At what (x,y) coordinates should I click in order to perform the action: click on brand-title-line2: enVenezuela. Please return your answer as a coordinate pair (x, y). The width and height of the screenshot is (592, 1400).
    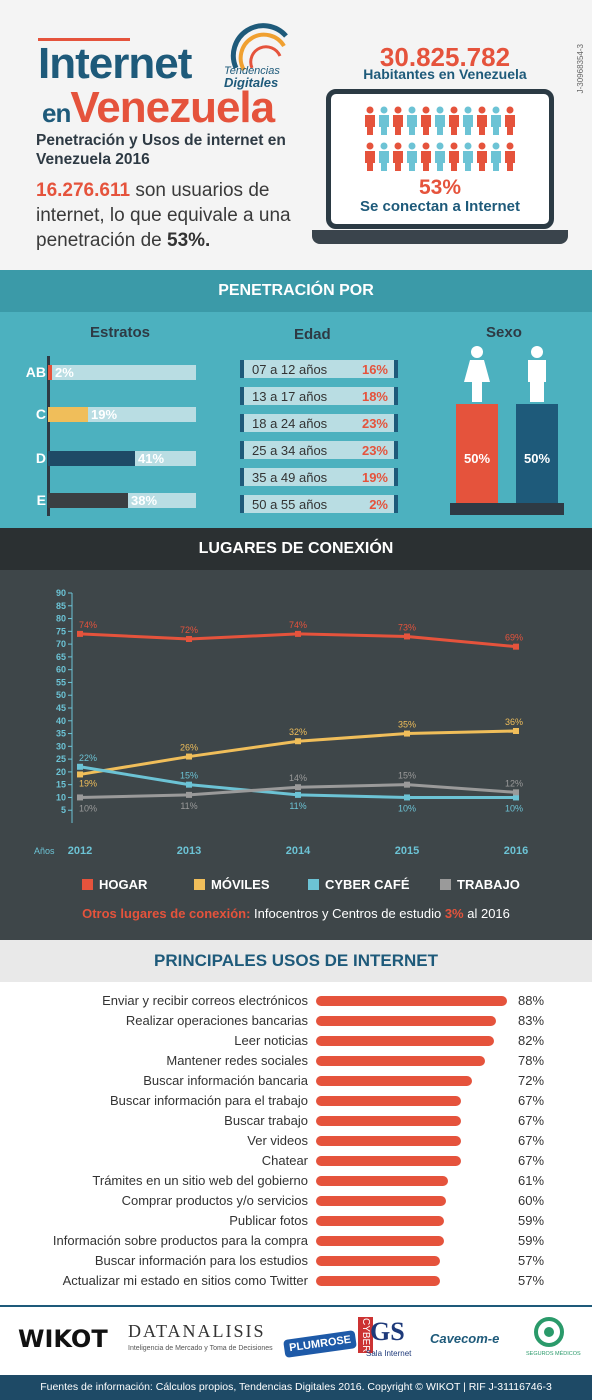
    Looking at the image, I should click on (158, 109).